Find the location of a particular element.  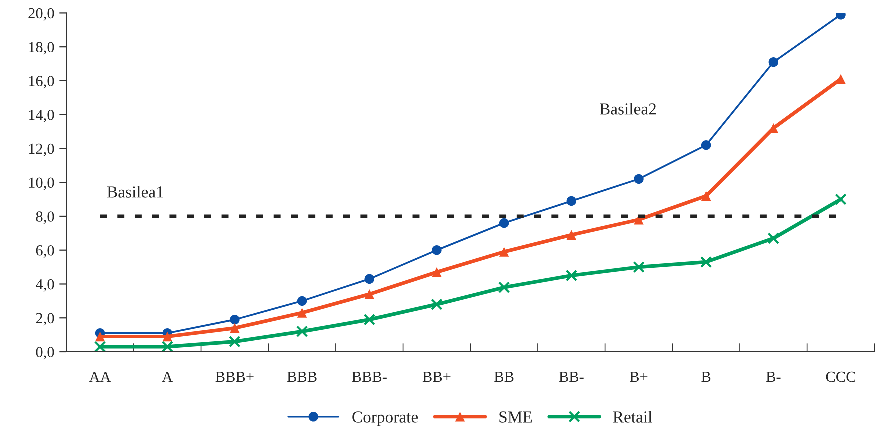

annotation: Basilea2 is located at coordinates (628, 109).